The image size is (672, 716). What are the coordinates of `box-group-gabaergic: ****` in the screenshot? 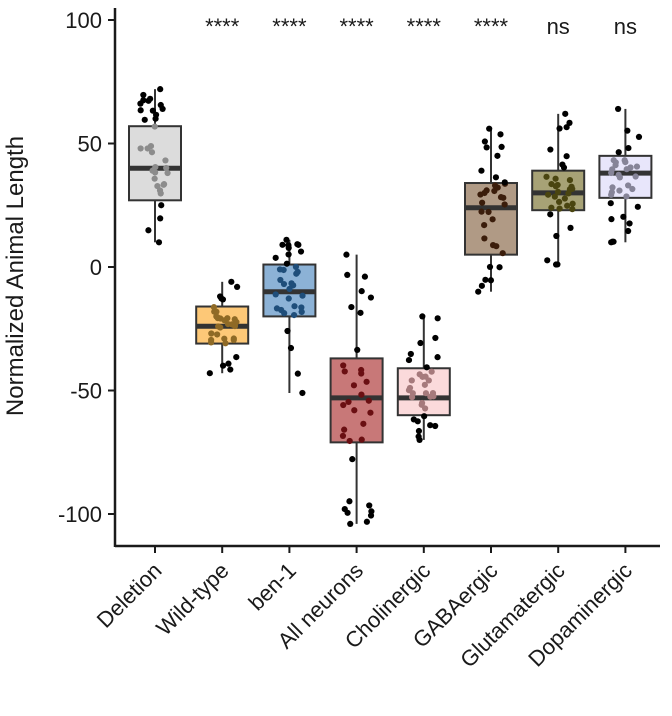 It's located at (491, 154).